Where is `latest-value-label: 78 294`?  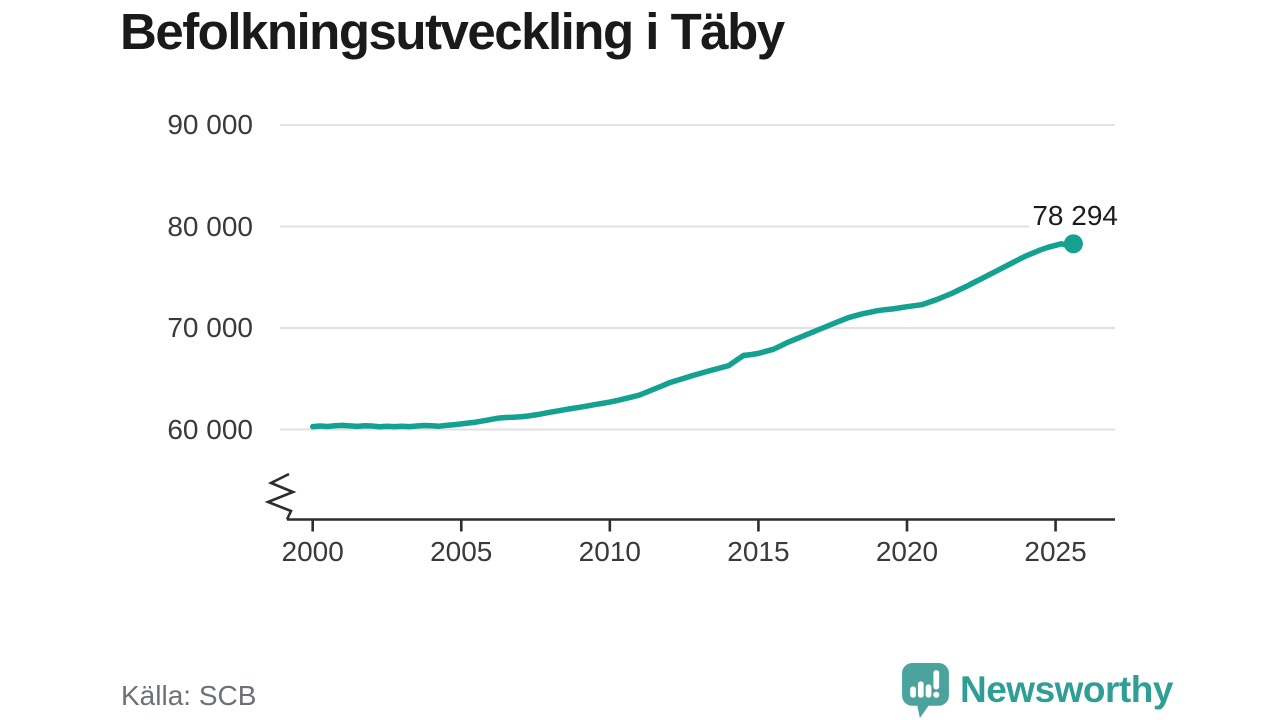 latest-value-label: 78 294 is located at coordinates (1075, 216).